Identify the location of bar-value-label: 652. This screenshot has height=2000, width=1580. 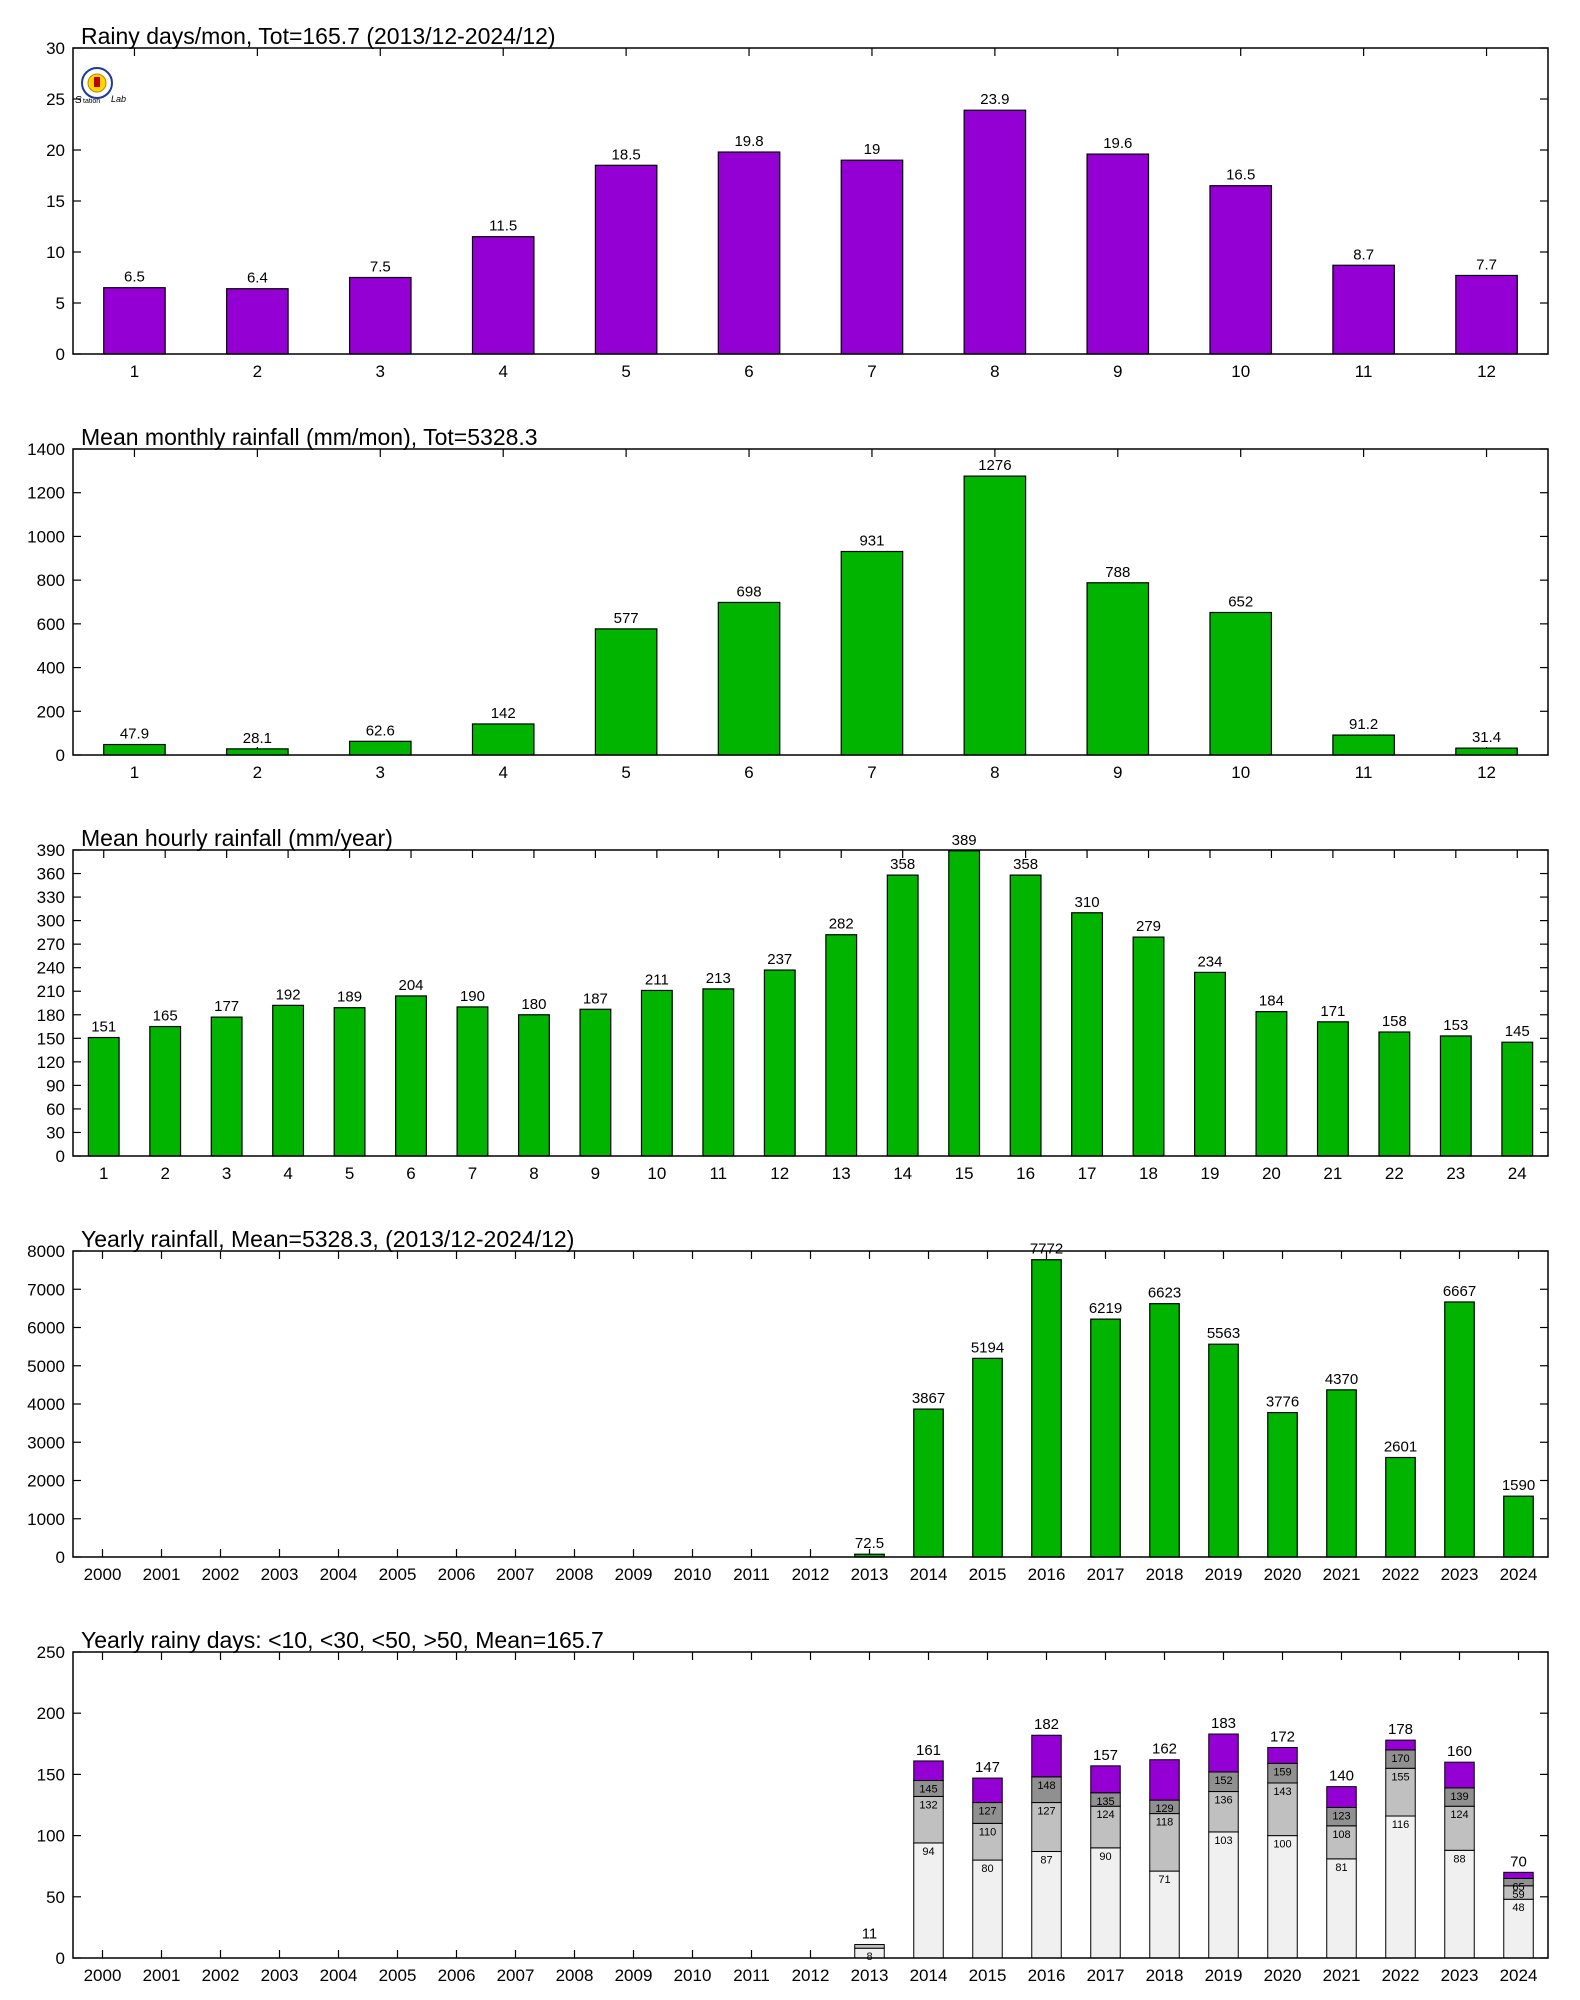
(1240, 601).